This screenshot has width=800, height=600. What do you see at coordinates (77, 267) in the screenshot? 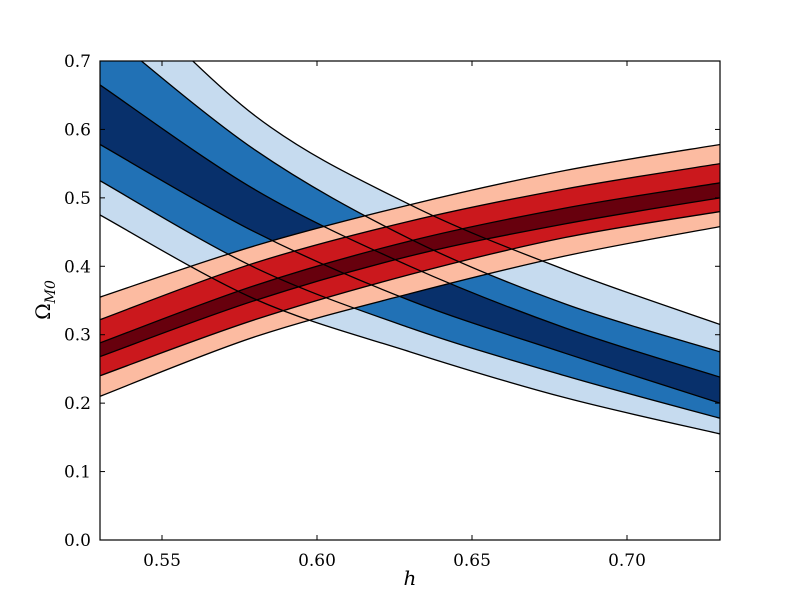
I see `y-tick-label: 0.4` at bounding box center [77, 267].